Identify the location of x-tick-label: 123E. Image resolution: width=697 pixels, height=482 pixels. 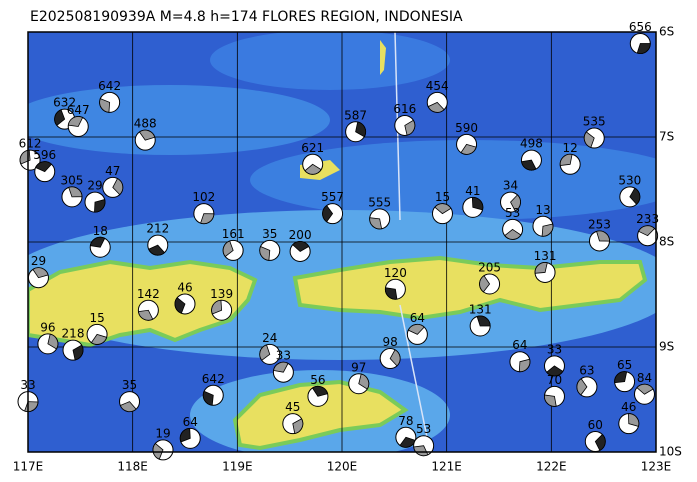
(656, 467).